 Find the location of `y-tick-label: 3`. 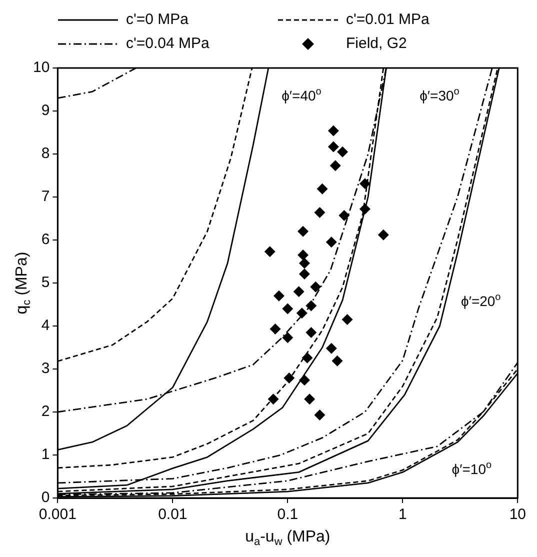

y-tick-label: 3 is located at coordinates (45, 369).